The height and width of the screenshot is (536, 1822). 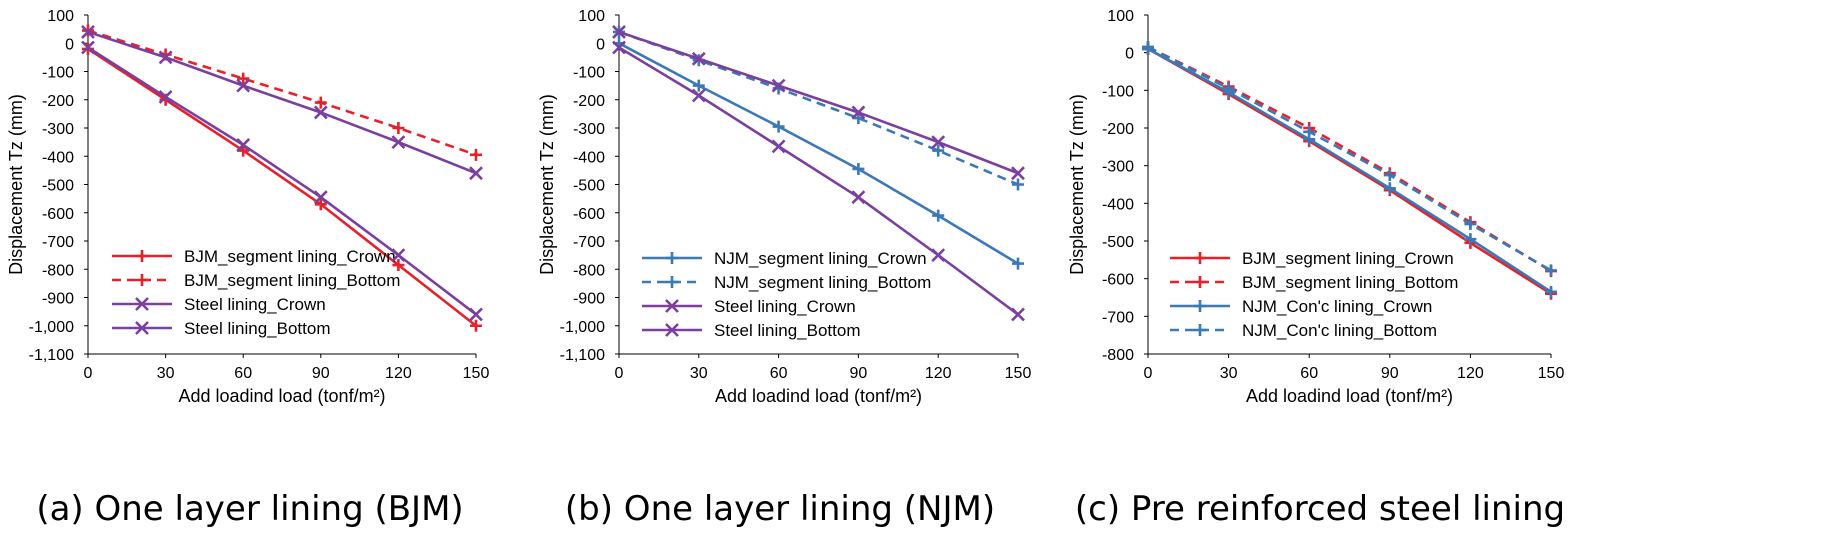 What do you see at coordinates (582, 327) in the screenshot?
I see `y-tick-label: -1,000` at bounding box center [582, 327].